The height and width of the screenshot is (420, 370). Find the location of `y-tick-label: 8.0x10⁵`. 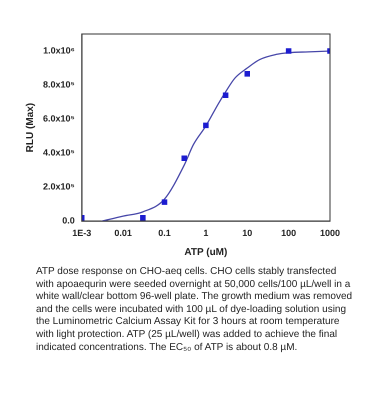

y-tick-label: 8.0x10⁵ is located at coordinates (58, 85).